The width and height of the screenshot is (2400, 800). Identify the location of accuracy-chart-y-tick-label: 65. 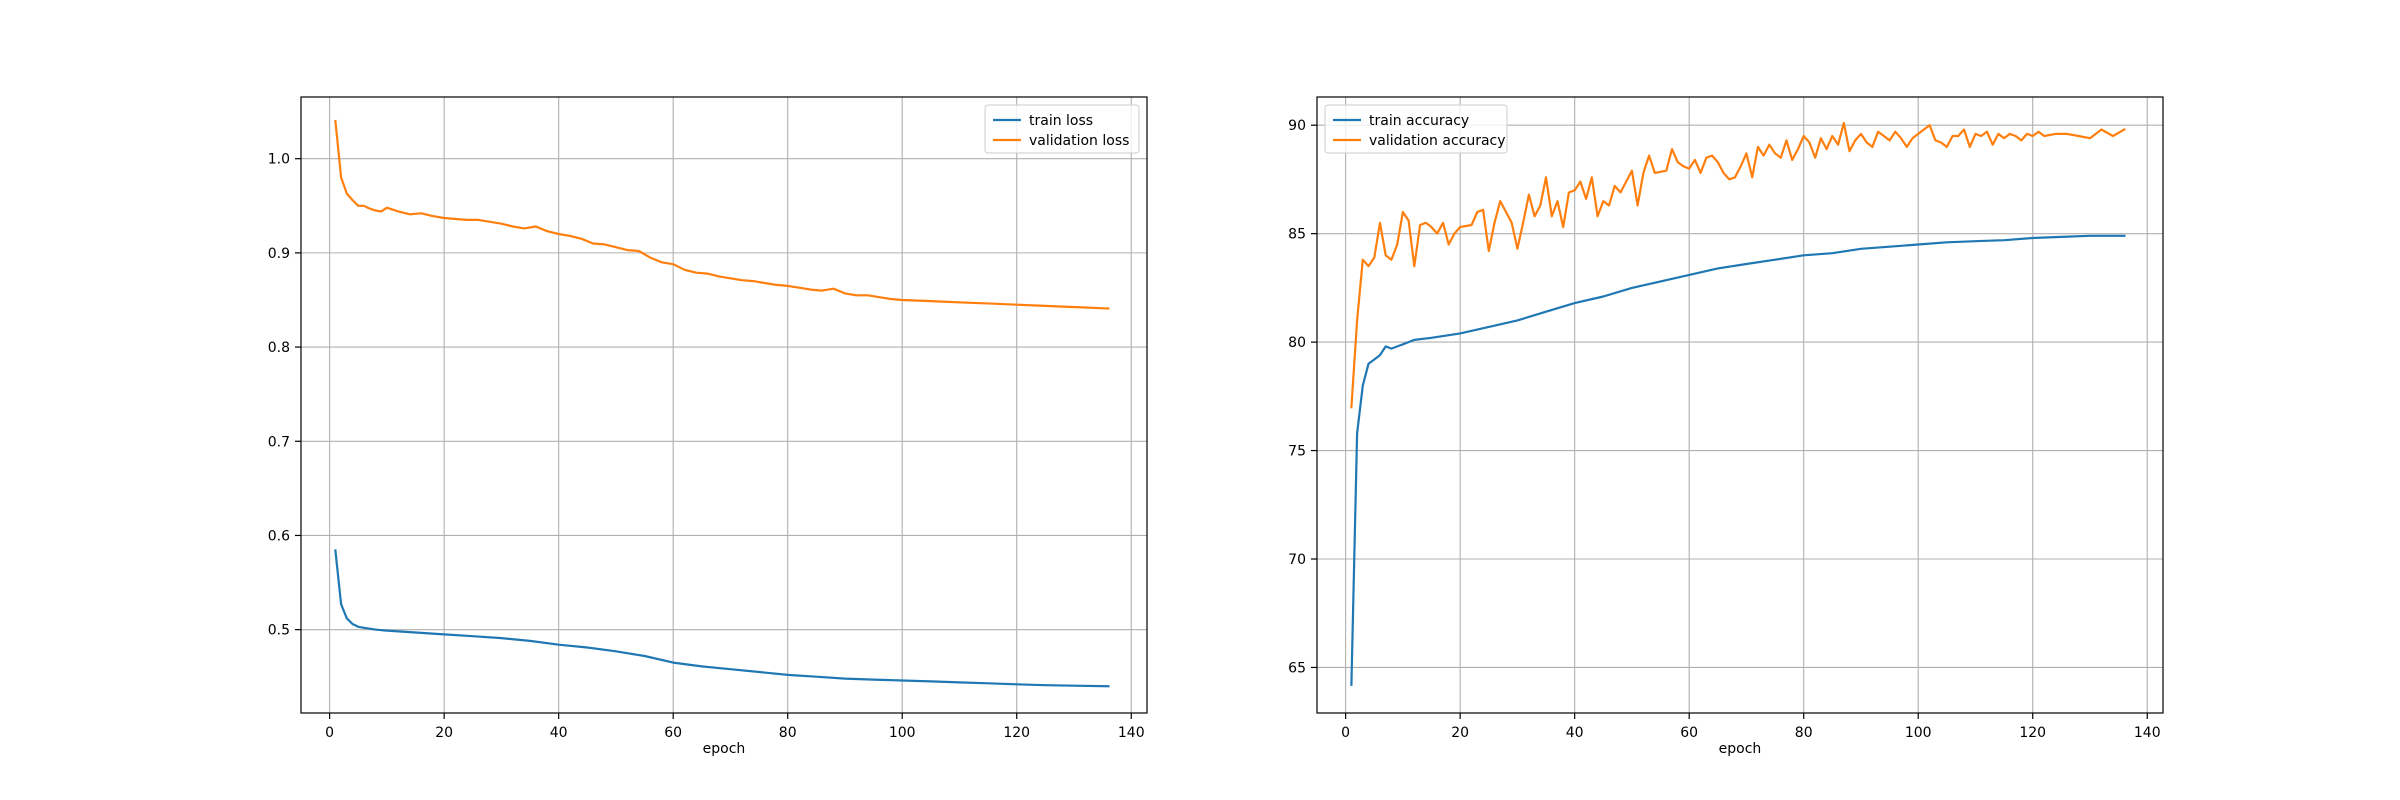
(1297, 668).